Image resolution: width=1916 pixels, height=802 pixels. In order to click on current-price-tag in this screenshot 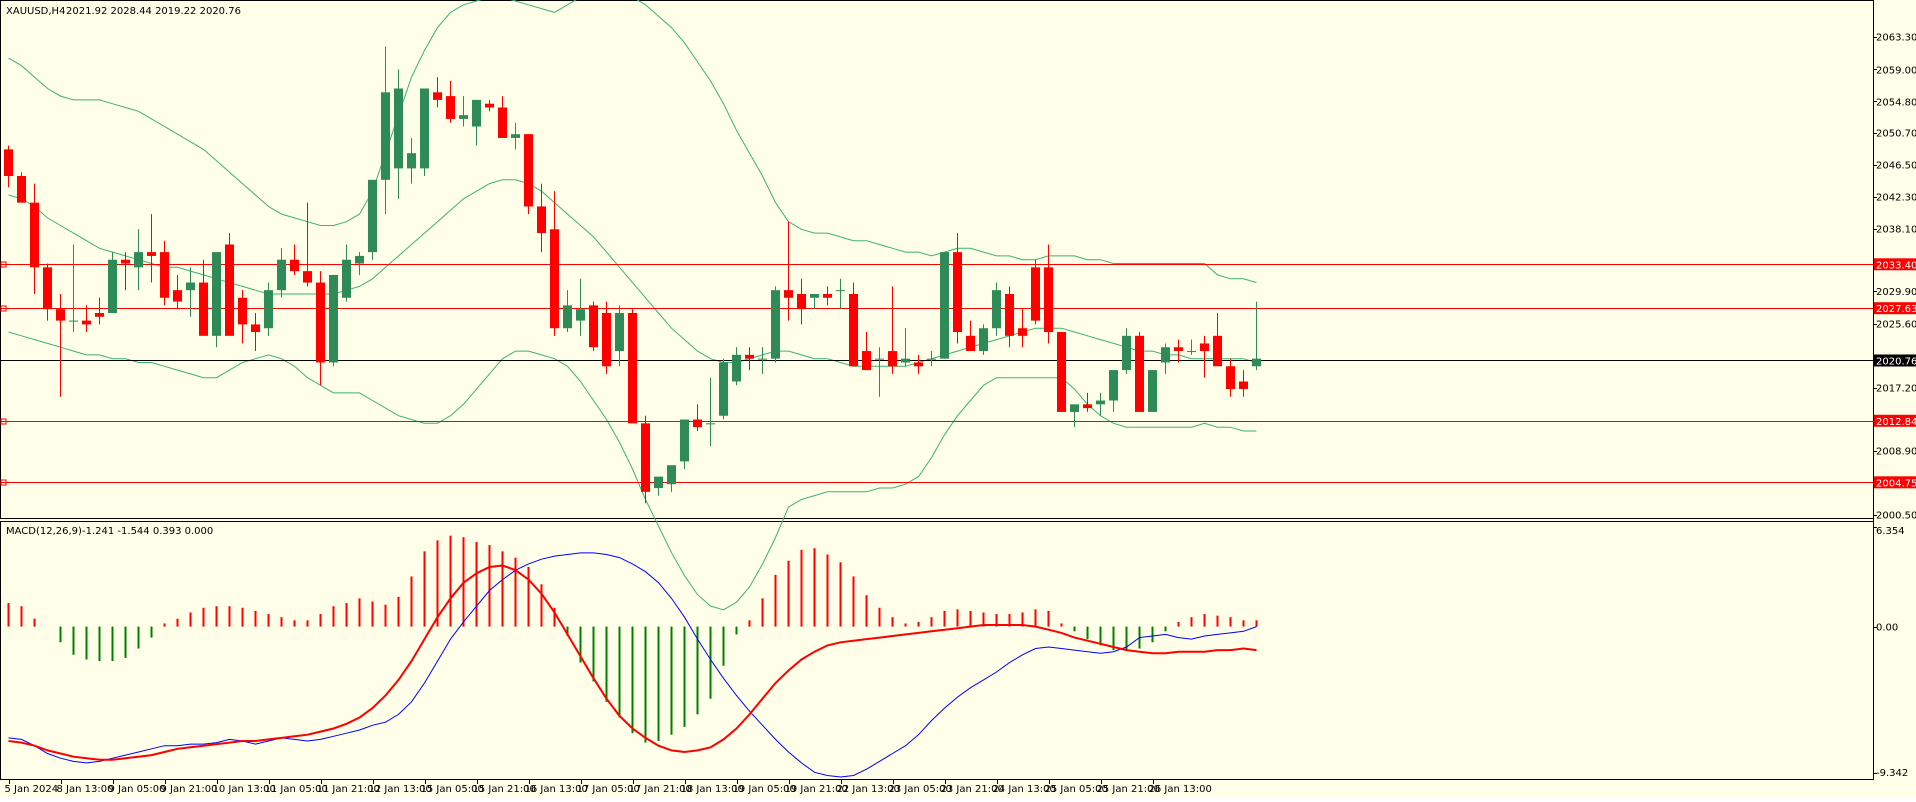, I will do `click(1895, 360)`.